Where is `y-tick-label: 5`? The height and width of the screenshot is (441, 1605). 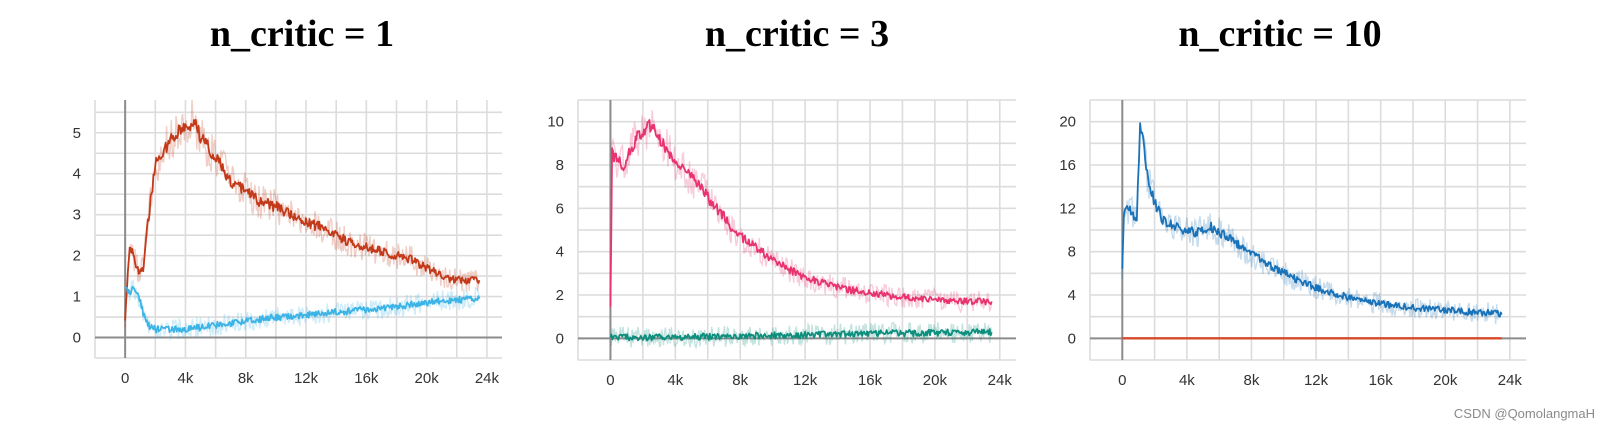
y-tick-label: 5 is located at coordinates (77, 133).